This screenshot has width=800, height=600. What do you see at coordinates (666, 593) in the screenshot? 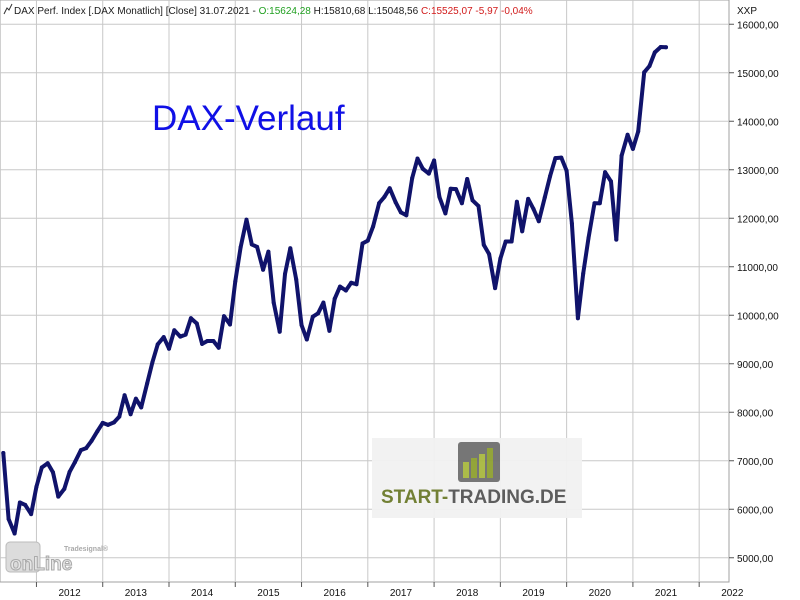
I see `x-tick-label: 2021` at bounding box center [666, 593].